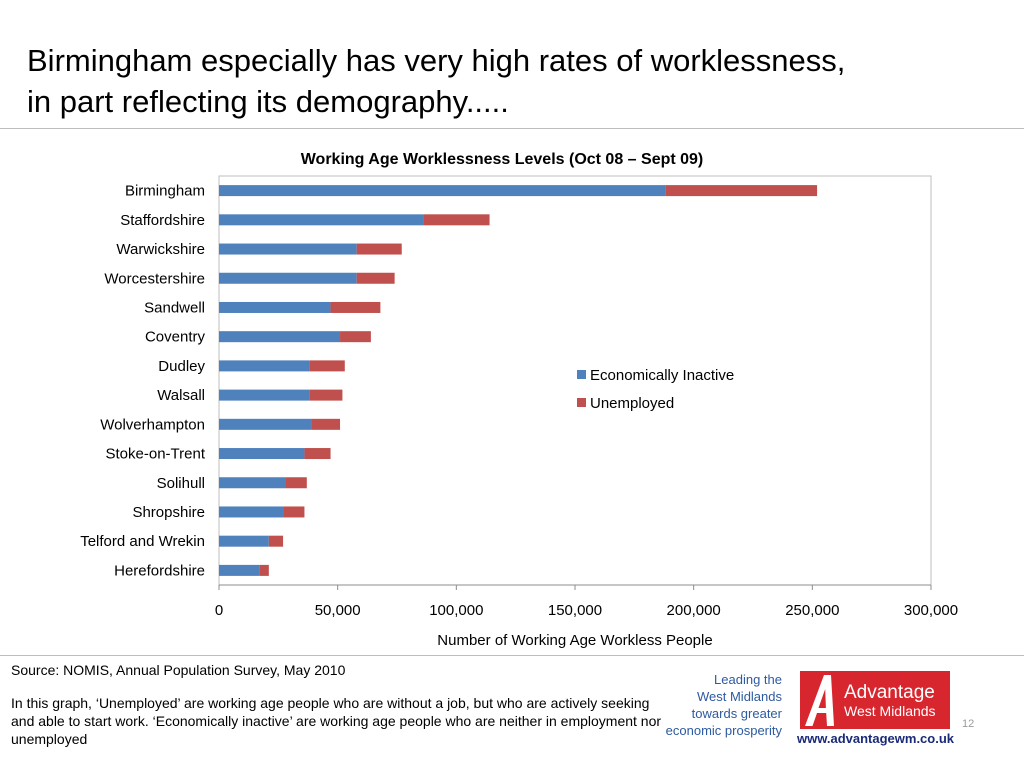 The width and height of the screenshot is (1024, 768). Describe the element at coordinates (931, 610) in the screenshot. I see `x-tick-label: 300,000` at that location.